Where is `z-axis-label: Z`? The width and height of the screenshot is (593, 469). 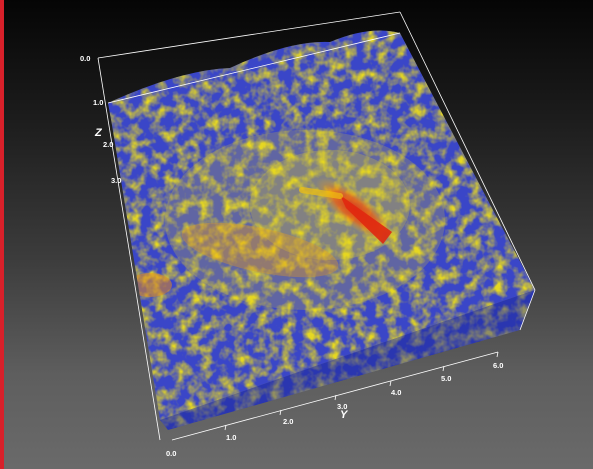 z-axis-label: Z is located at coordinates (98, 133).